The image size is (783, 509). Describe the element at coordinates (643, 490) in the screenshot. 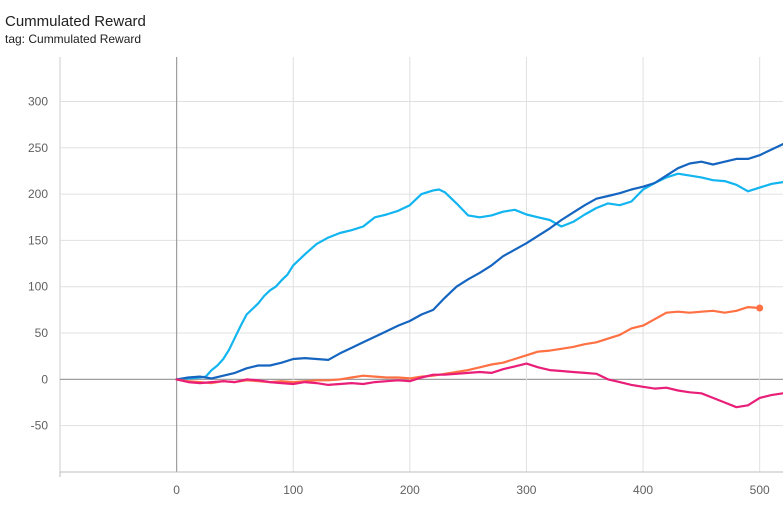

I see `x-tick-label: 400` at that location.